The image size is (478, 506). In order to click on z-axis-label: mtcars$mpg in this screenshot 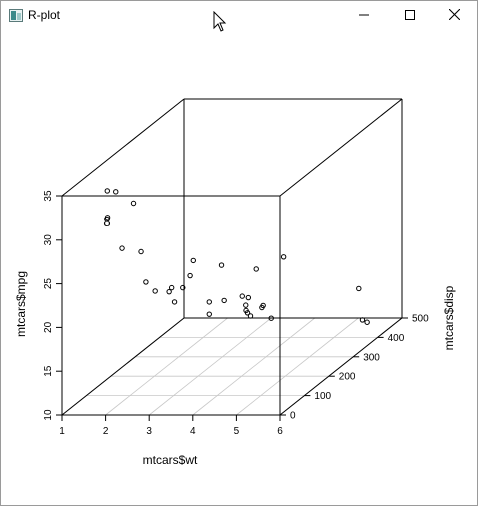, I will do `click(21, 304)`.